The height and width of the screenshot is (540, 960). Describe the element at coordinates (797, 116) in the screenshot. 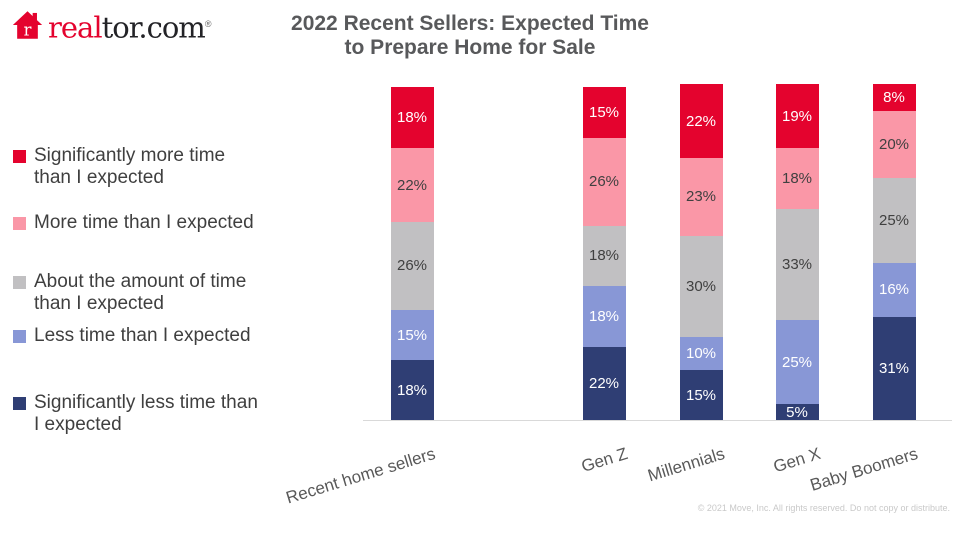

I see `bar-segment: 19%` at that location.